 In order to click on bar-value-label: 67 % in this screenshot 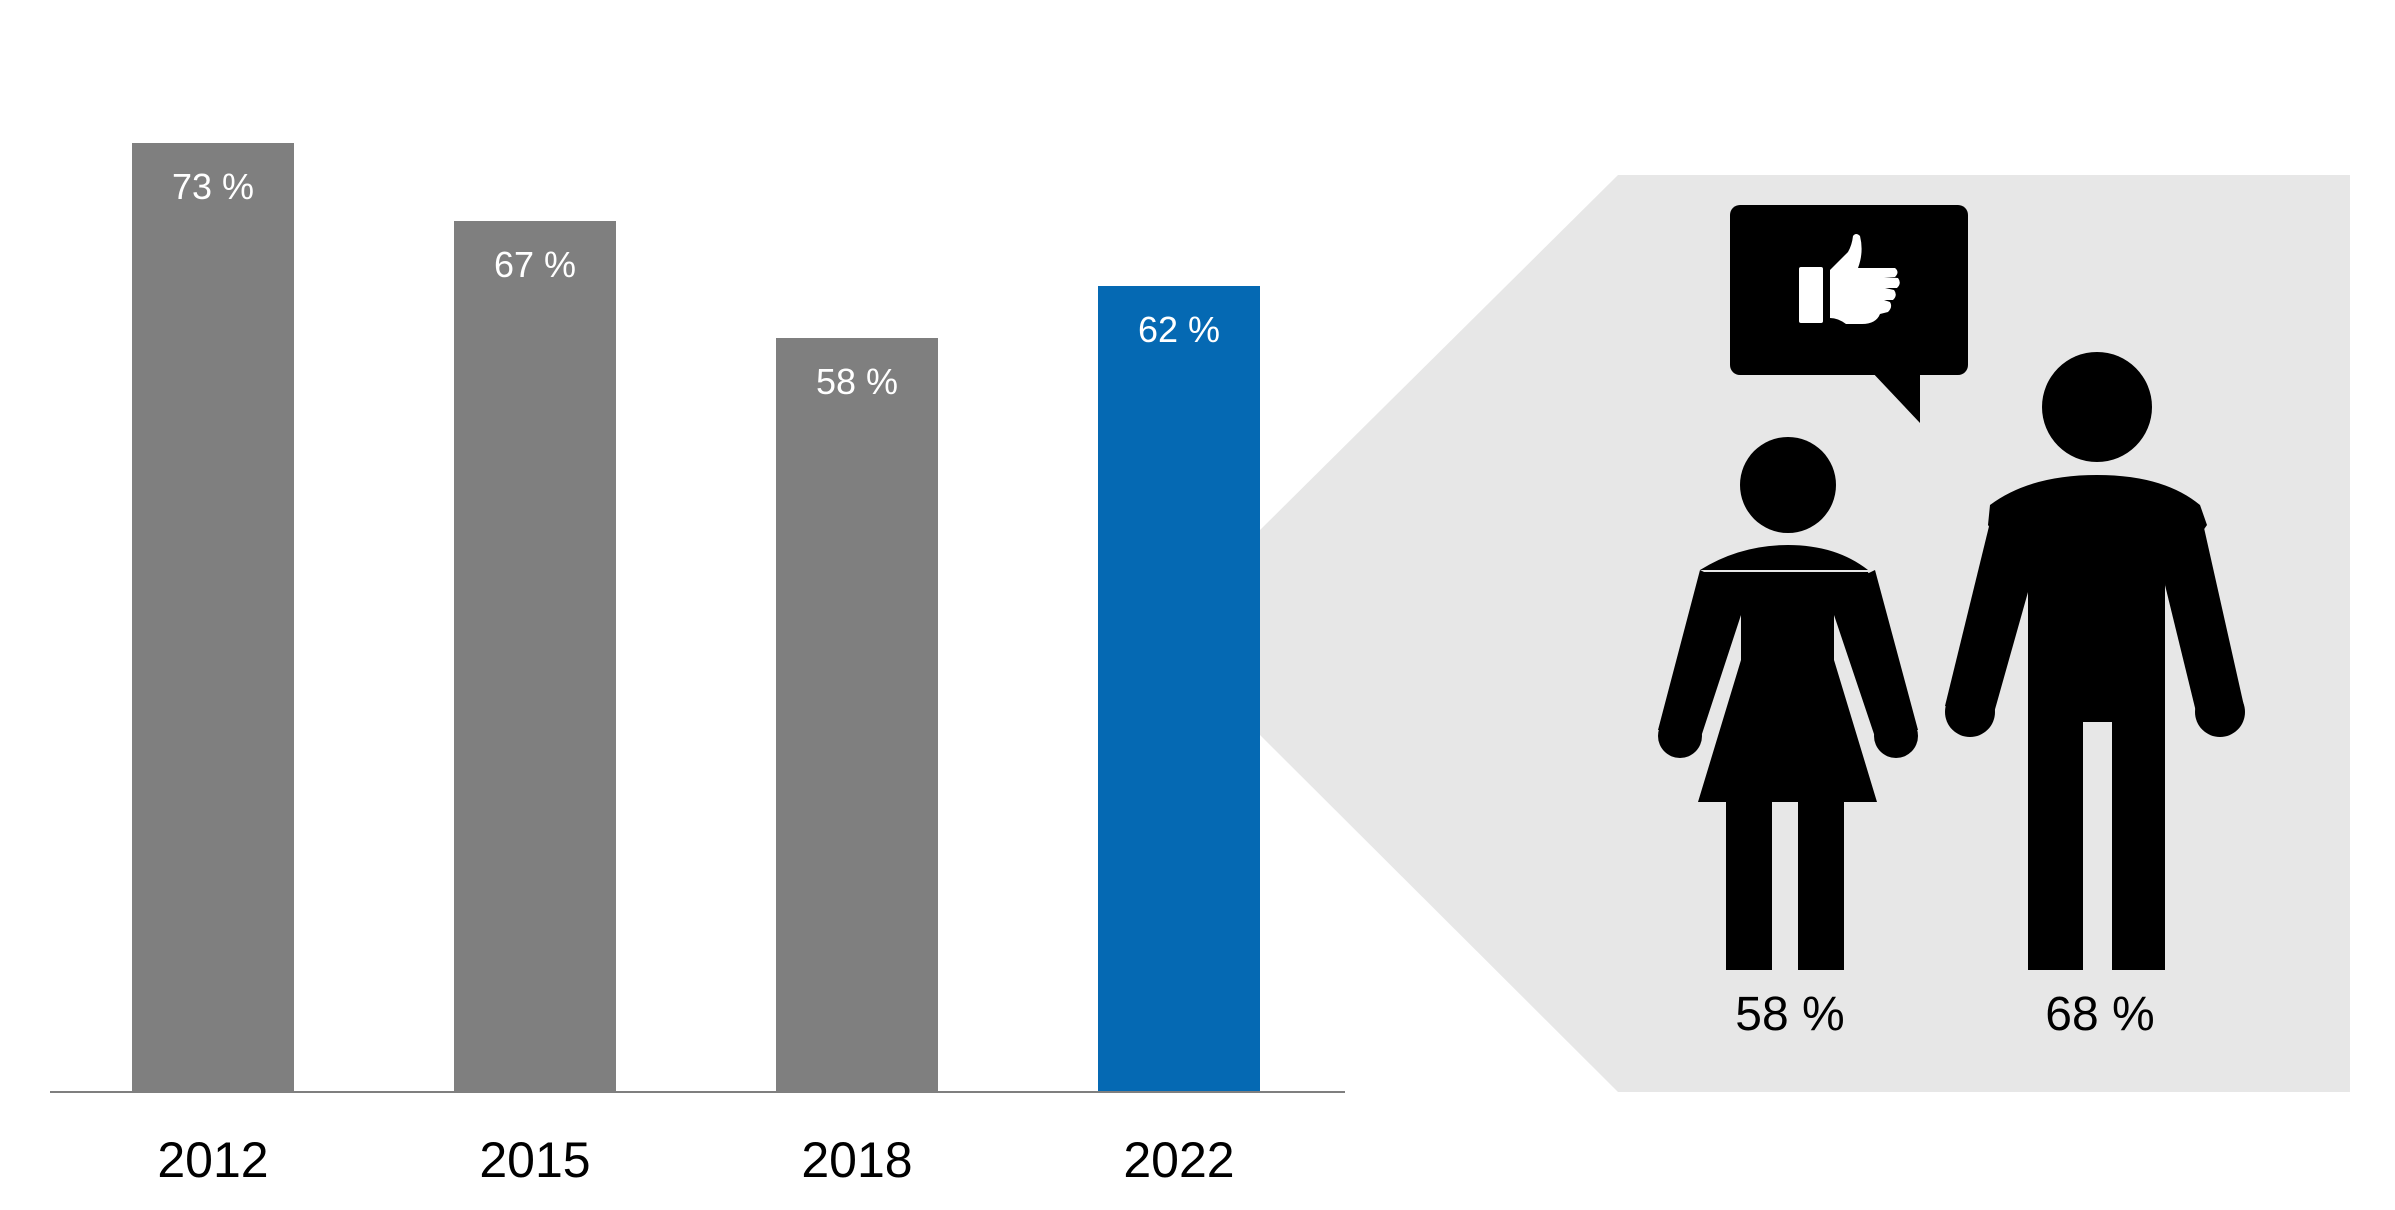, I will do `click(535, 264)`.